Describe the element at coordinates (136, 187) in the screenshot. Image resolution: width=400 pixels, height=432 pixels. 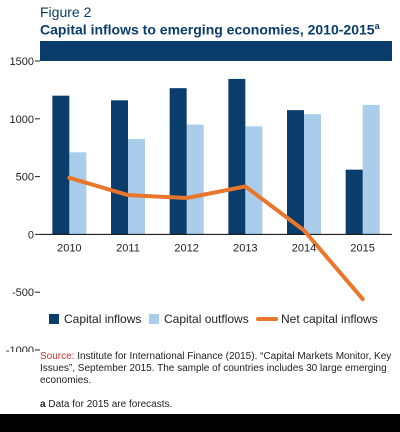
I see `bar-capital-outflows-2011` at that location.